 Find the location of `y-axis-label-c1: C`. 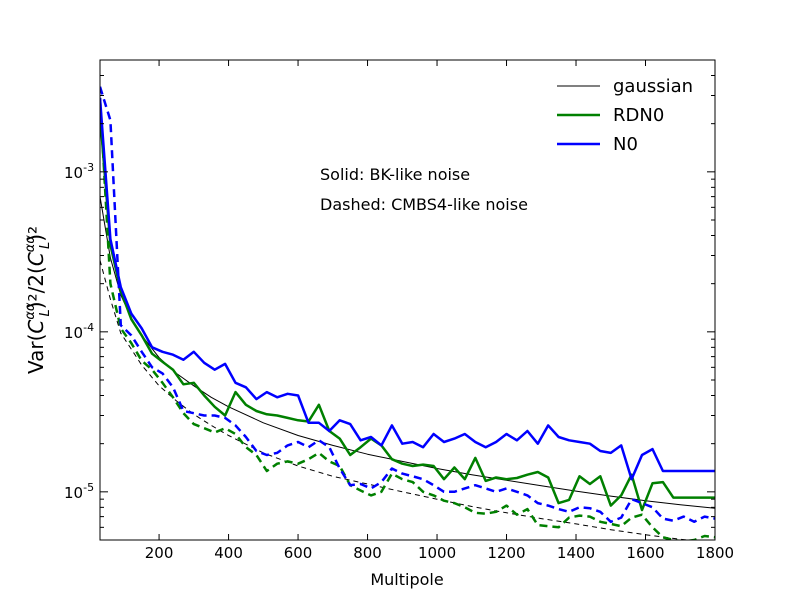

y-axis-label-c1: C is located at coordinates (36, 327).